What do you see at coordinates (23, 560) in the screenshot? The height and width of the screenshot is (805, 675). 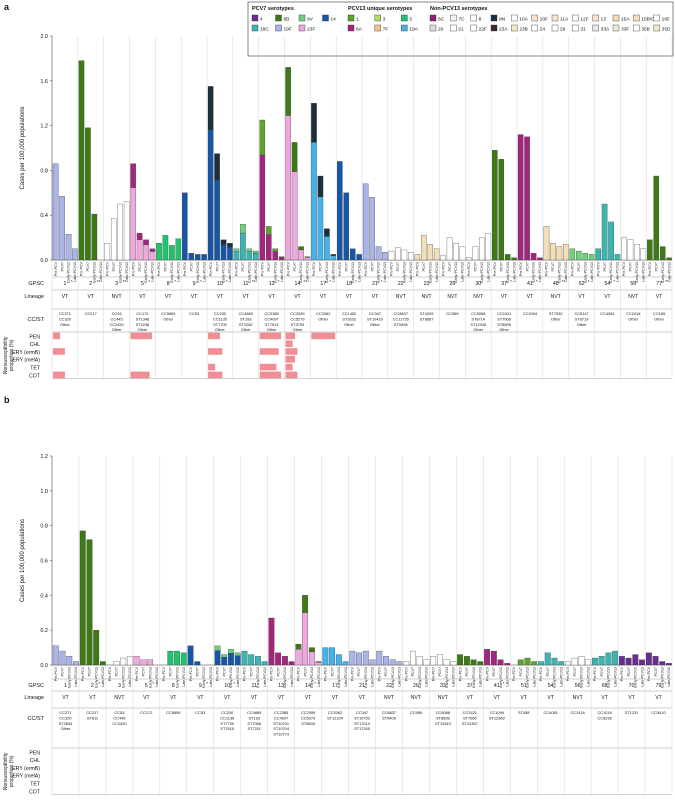 I see `y-axis-label: Cases per 100,000 populations` at bounding box center [23, 560].